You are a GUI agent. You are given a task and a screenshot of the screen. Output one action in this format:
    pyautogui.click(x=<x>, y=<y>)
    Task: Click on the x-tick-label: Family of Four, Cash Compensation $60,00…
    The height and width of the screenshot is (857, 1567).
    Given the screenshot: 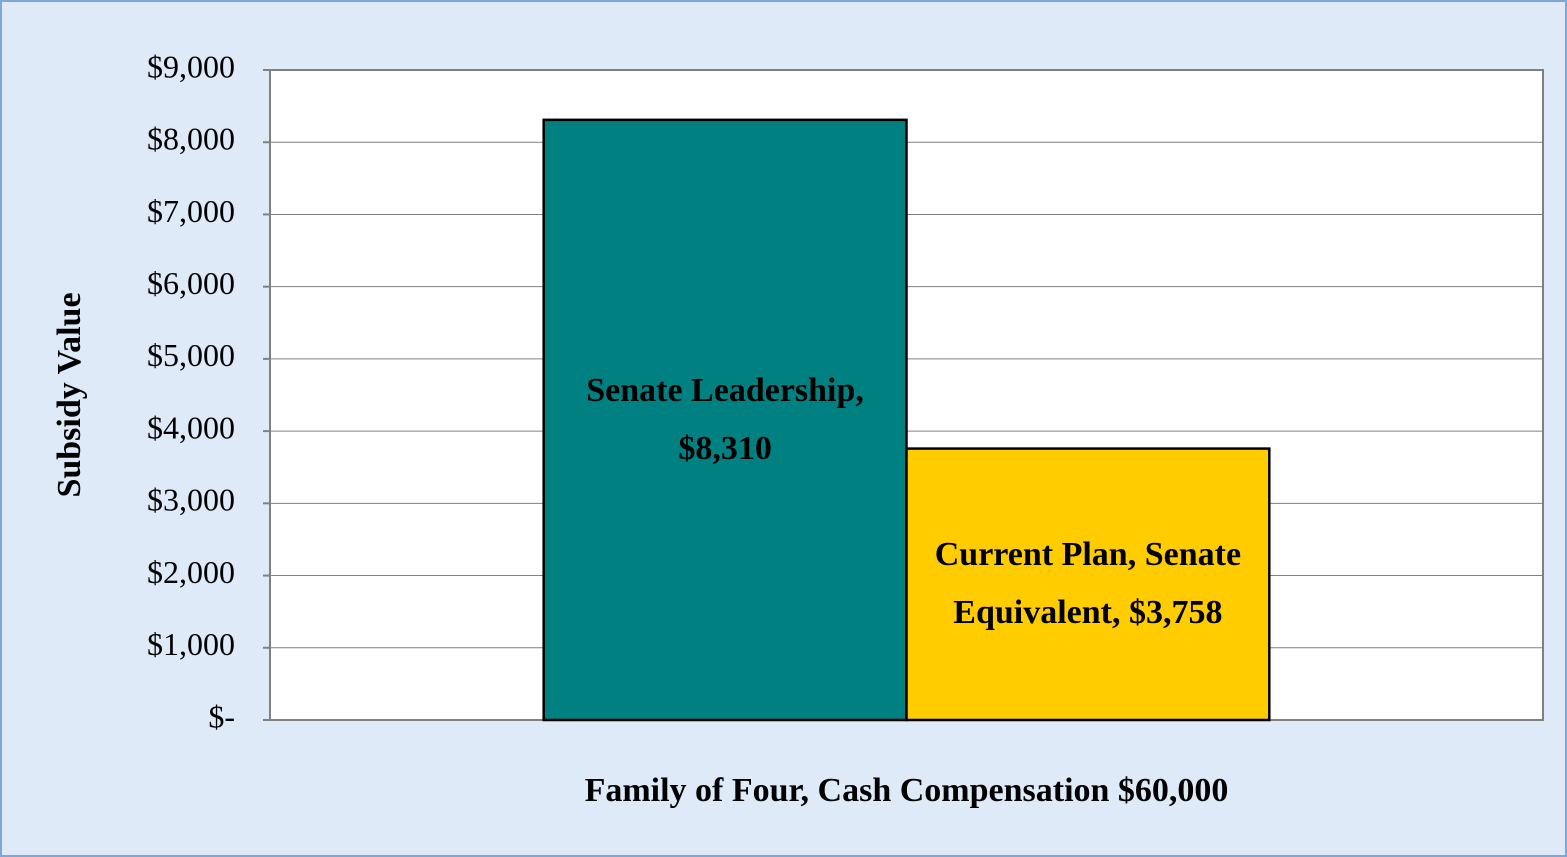 What is the action you would take?
    pyautogui.click(x=907, y=790)
    